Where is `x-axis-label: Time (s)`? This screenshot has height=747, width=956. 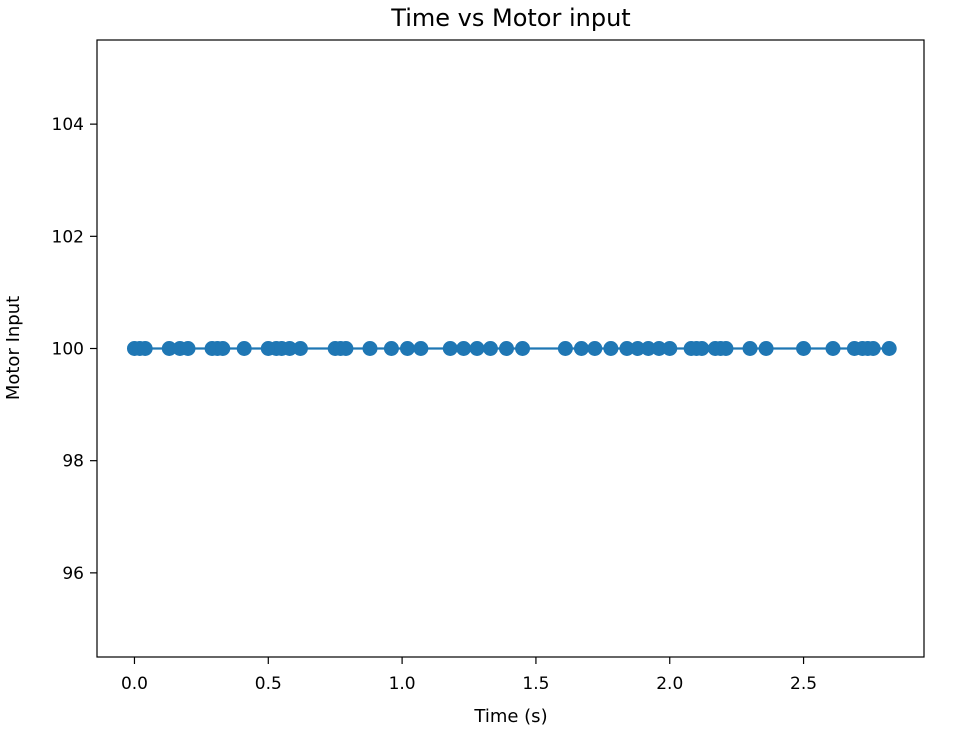 x-axis-label: Time (s) is located at coordinates (510, 716).